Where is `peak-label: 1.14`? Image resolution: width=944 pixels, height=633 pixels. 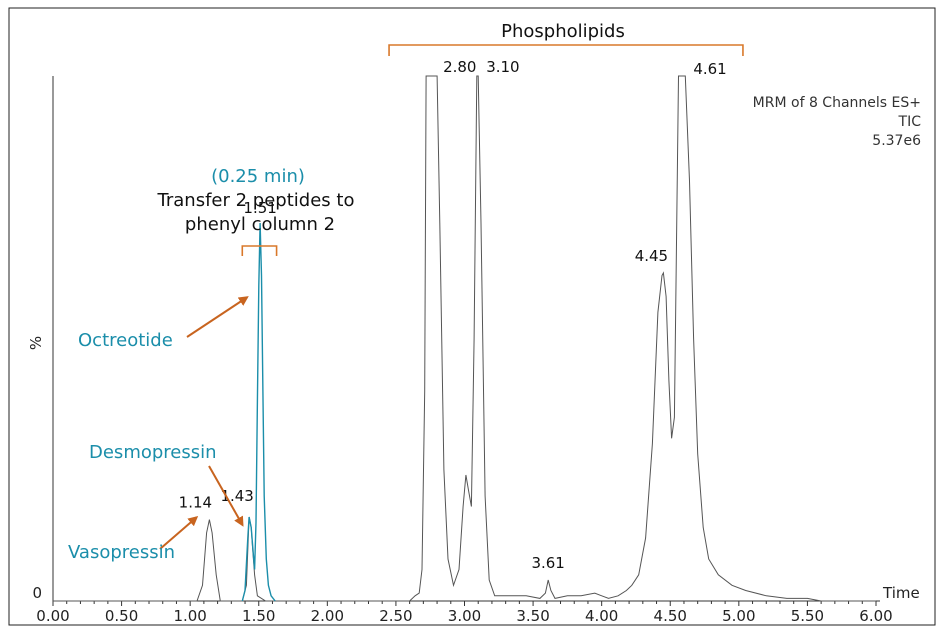 peak-label: 1.14 is located at coordinates (195, 503).